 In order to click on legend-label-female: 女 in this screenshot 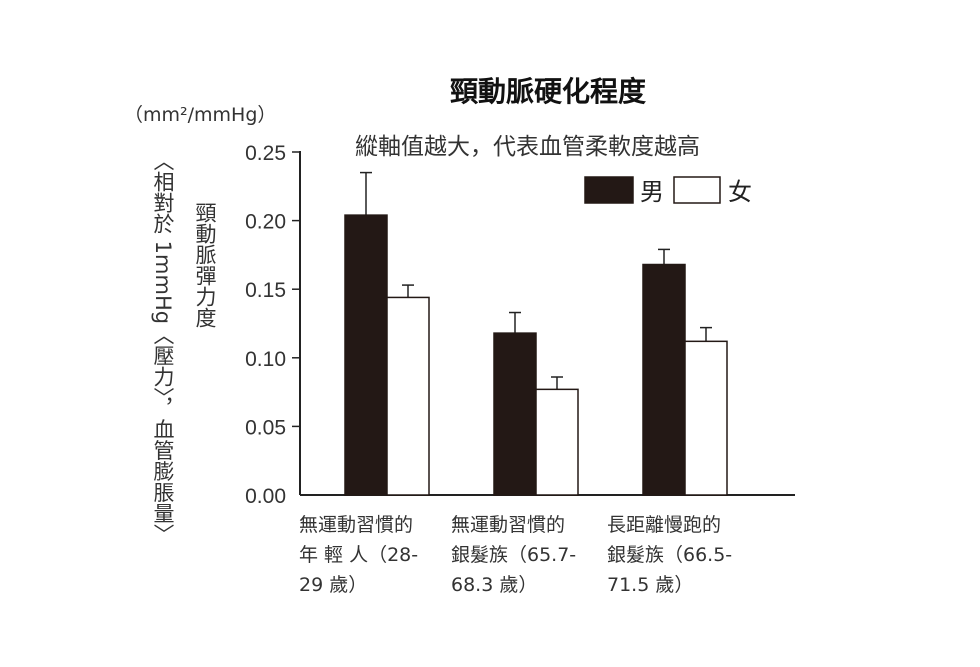, I will do `click(740, 192)`.